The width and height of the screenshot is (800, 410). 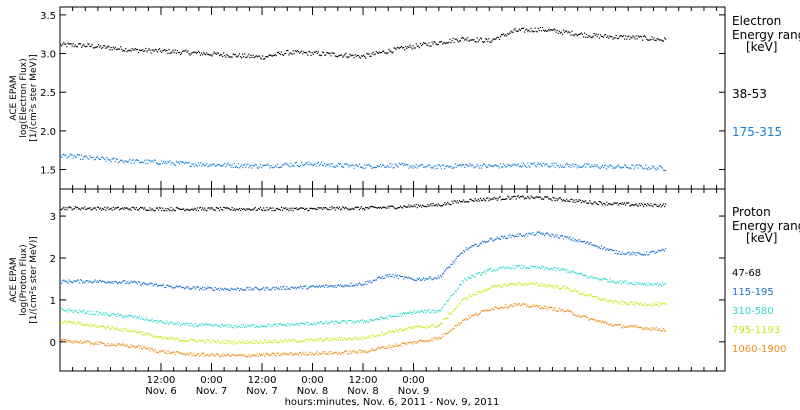 I want to click on x-tick-date-label: Nov. 6, so click(x=160, y=391).